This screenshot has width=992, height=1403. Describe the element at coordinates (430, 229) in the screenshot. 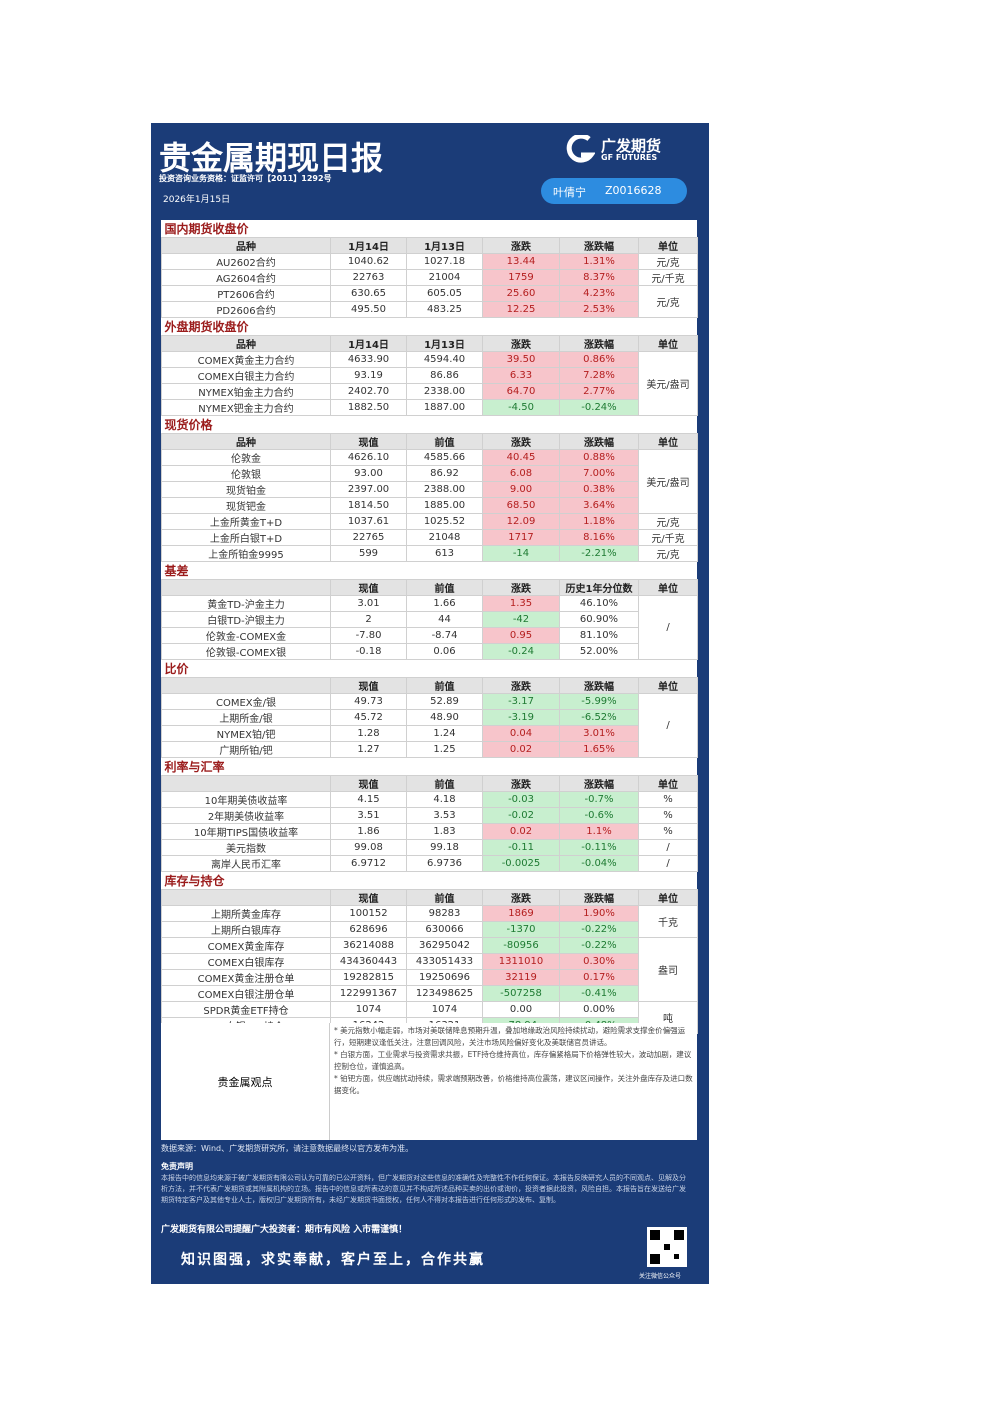

I see `section-title-row: 国内期货收盘价` at that location.